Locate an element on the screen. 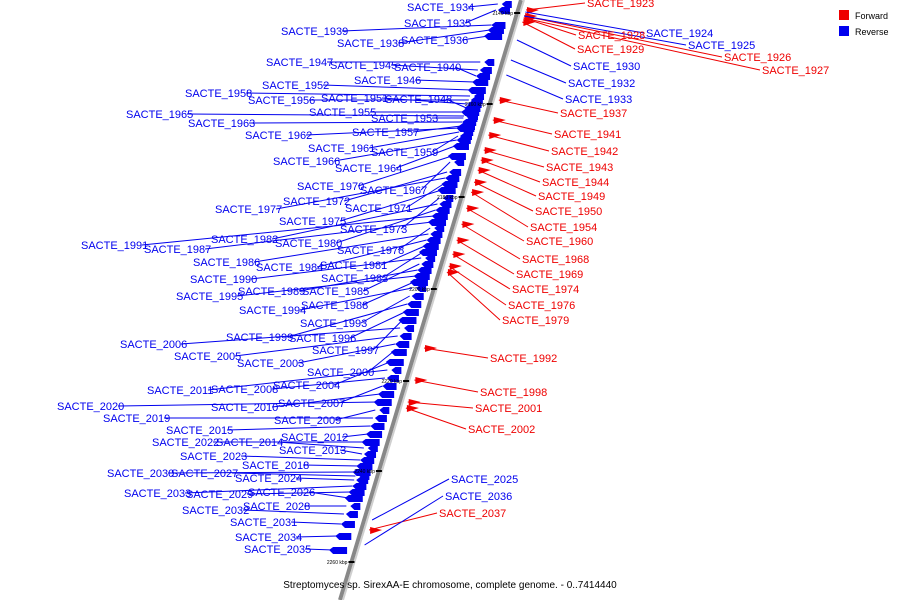 Image resolution: width=900 pixels, height=600 pixels. scale-tick-label: 2260 kbp is located at coordinates (337, 563).